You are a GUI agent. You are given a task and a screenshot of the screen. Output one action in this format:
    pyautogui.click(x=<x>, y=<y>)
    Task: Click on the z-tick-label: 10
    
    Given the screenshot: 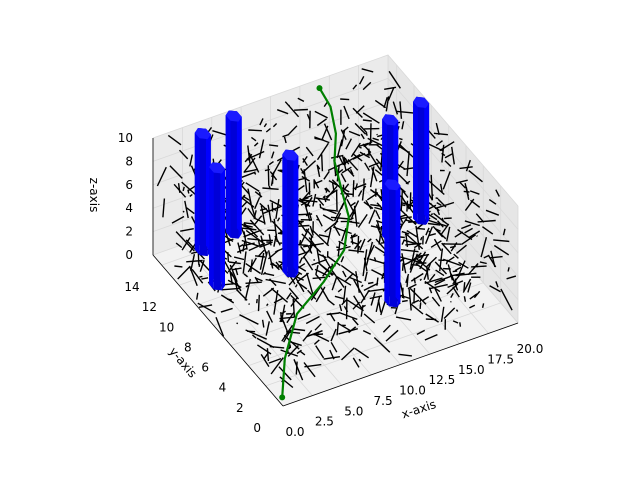 What is the action you would take?
    pyautogui.click(x=125, y=138)
    